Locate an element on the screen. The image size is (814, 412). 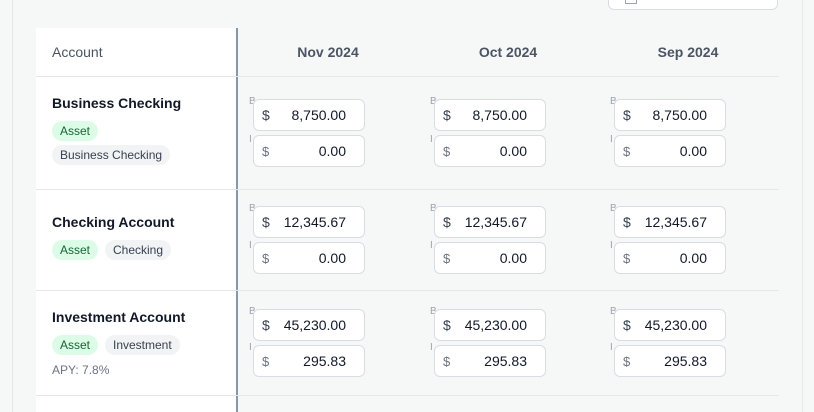
month-header: Oct 2024 is located at coordinates (508, 52).